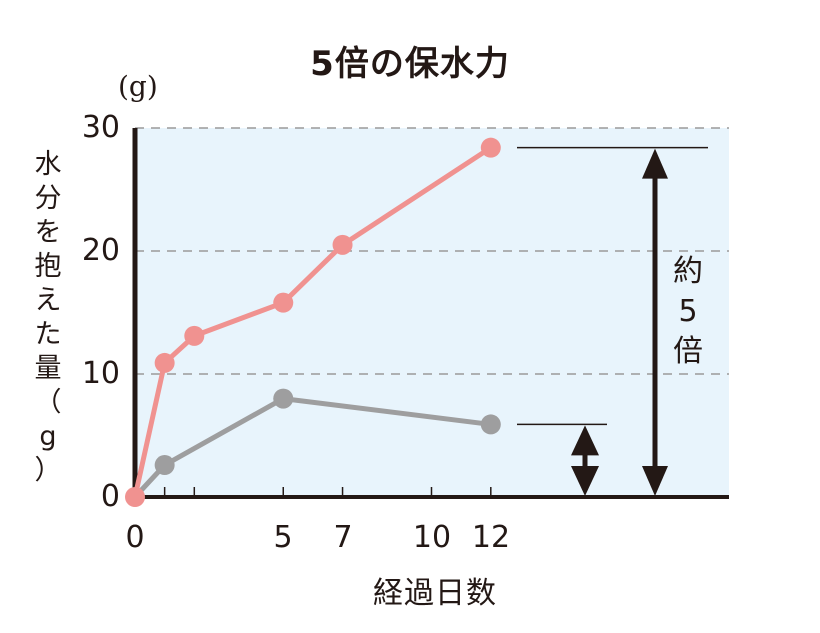 The image size is (820, 633). Describe the element at coordinates (100, 250) in the screenshot. I see `y-tick-label: 20` at that location.